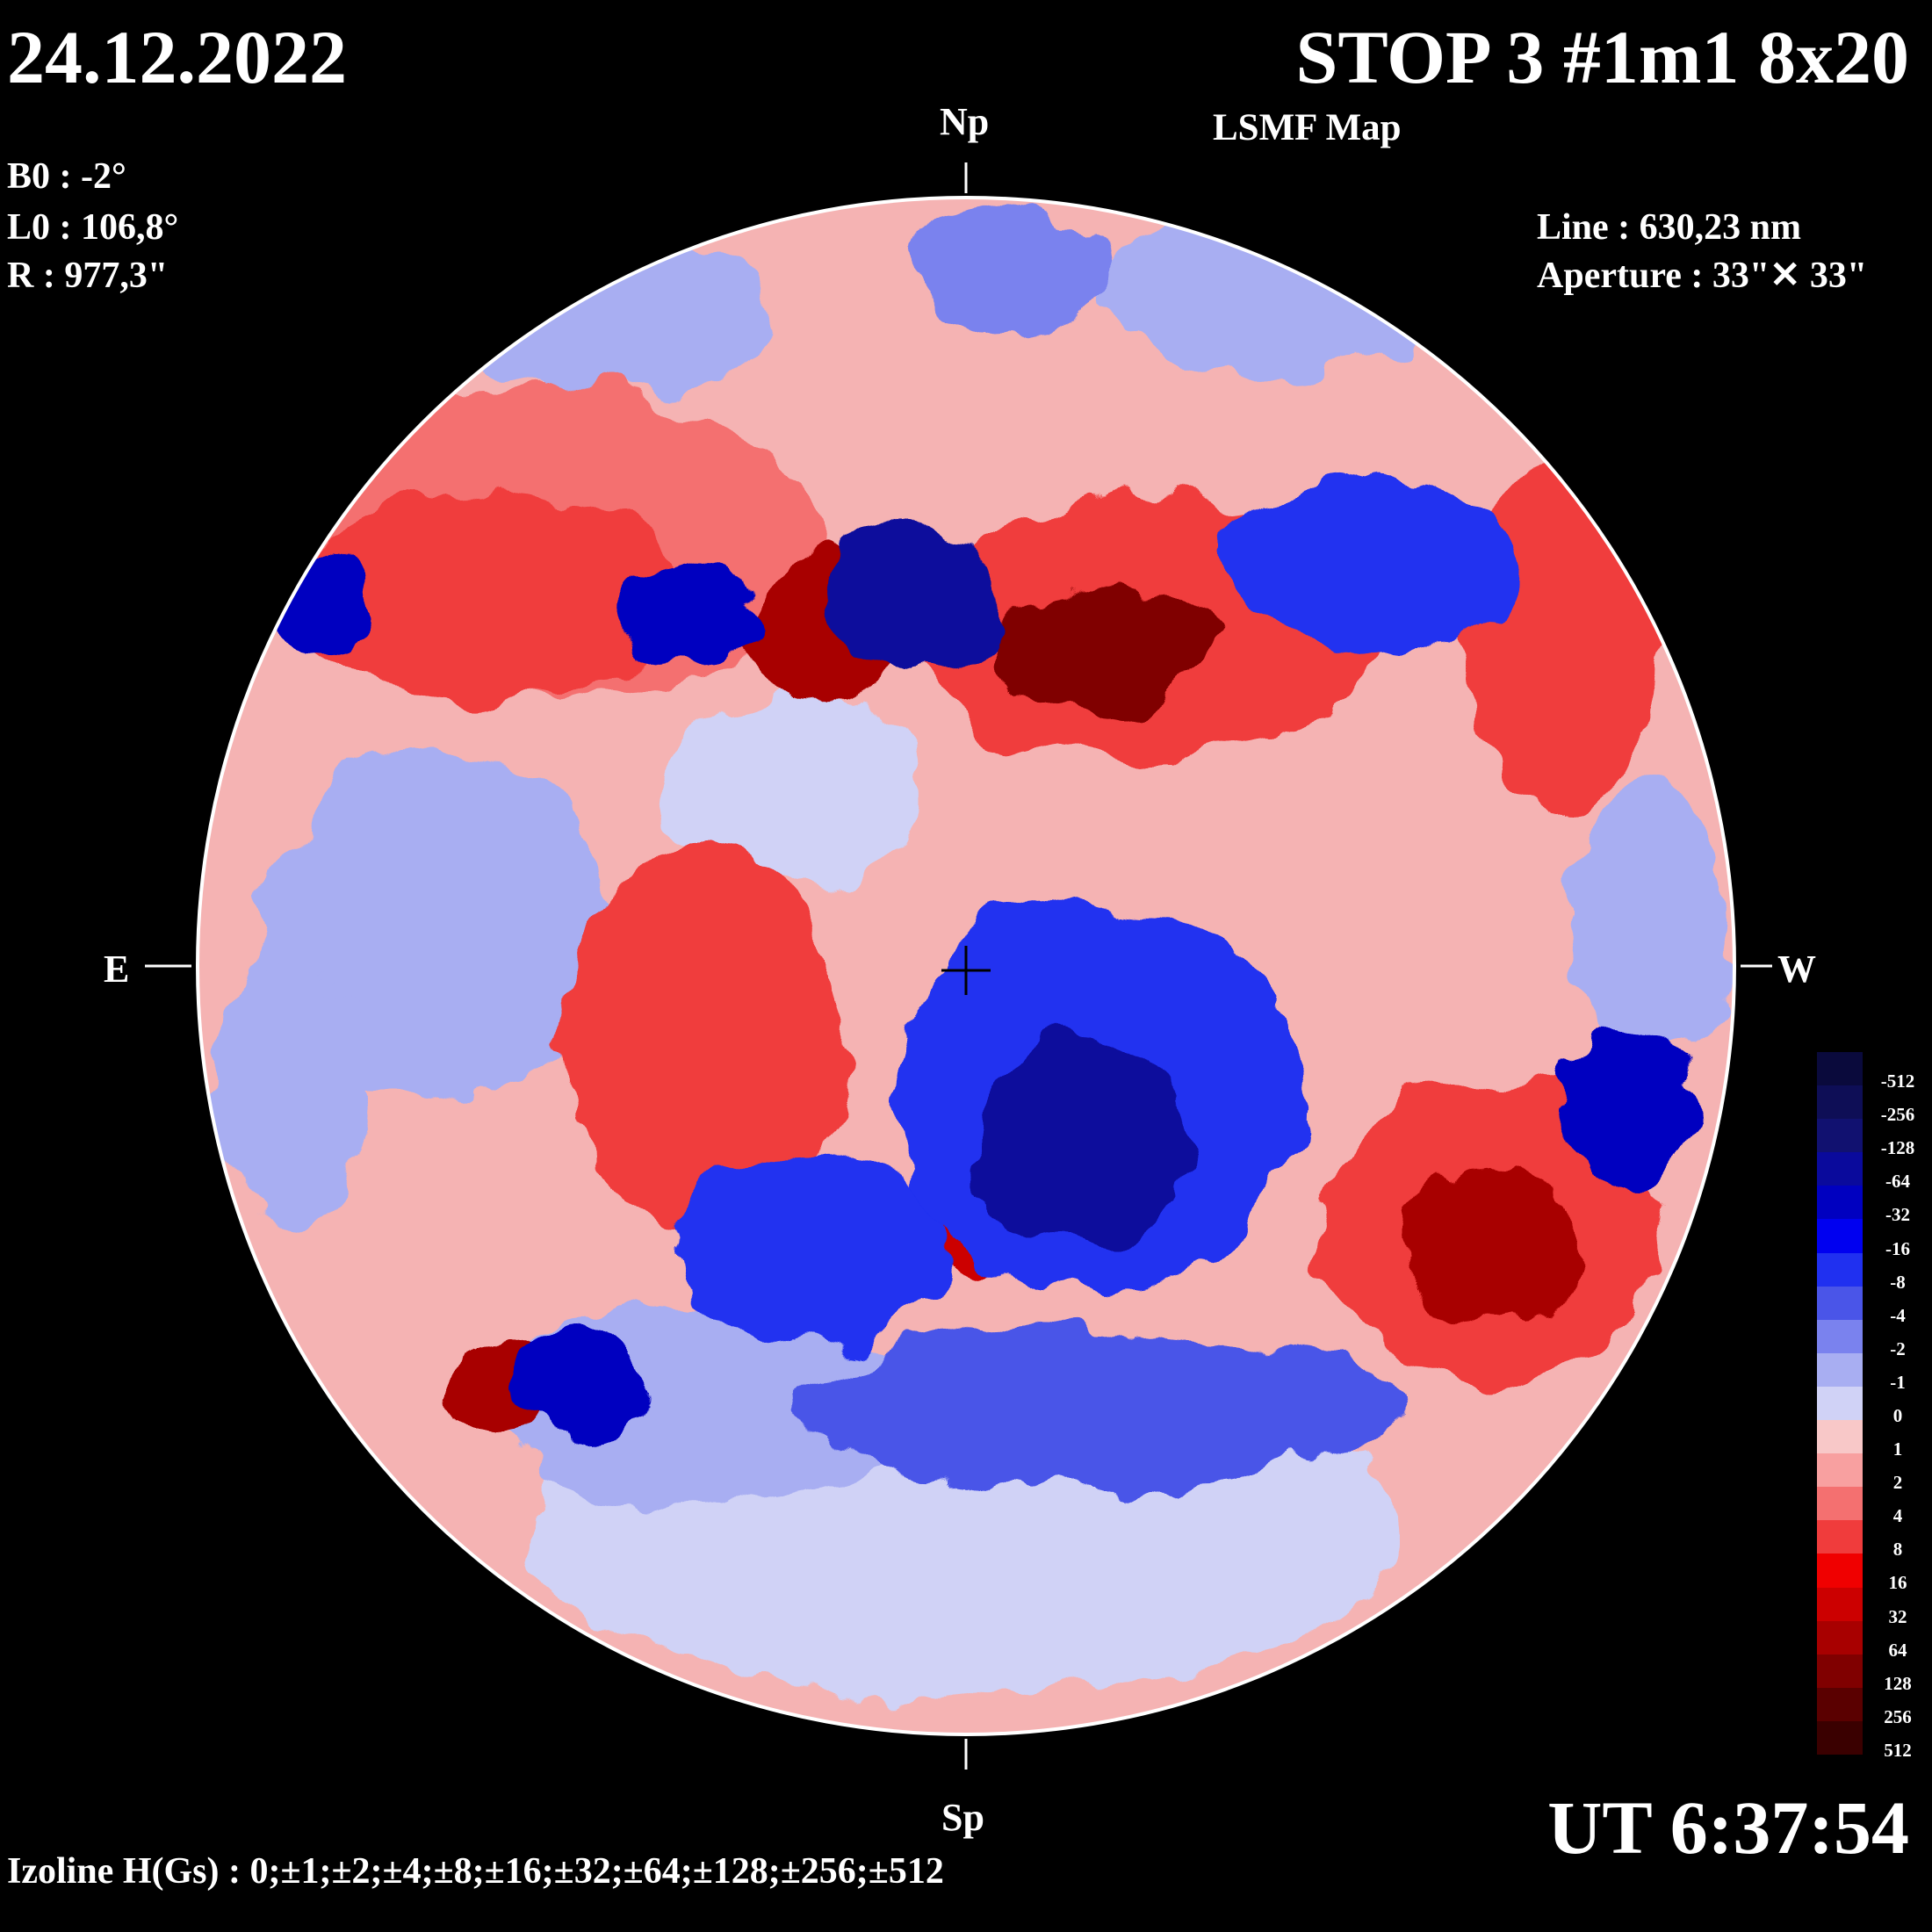 This screenshot has width=1932, height=1932. Describe the element at coordinates (1897, 1081) in the screenshot. I see `scale-label: -512` at that location.